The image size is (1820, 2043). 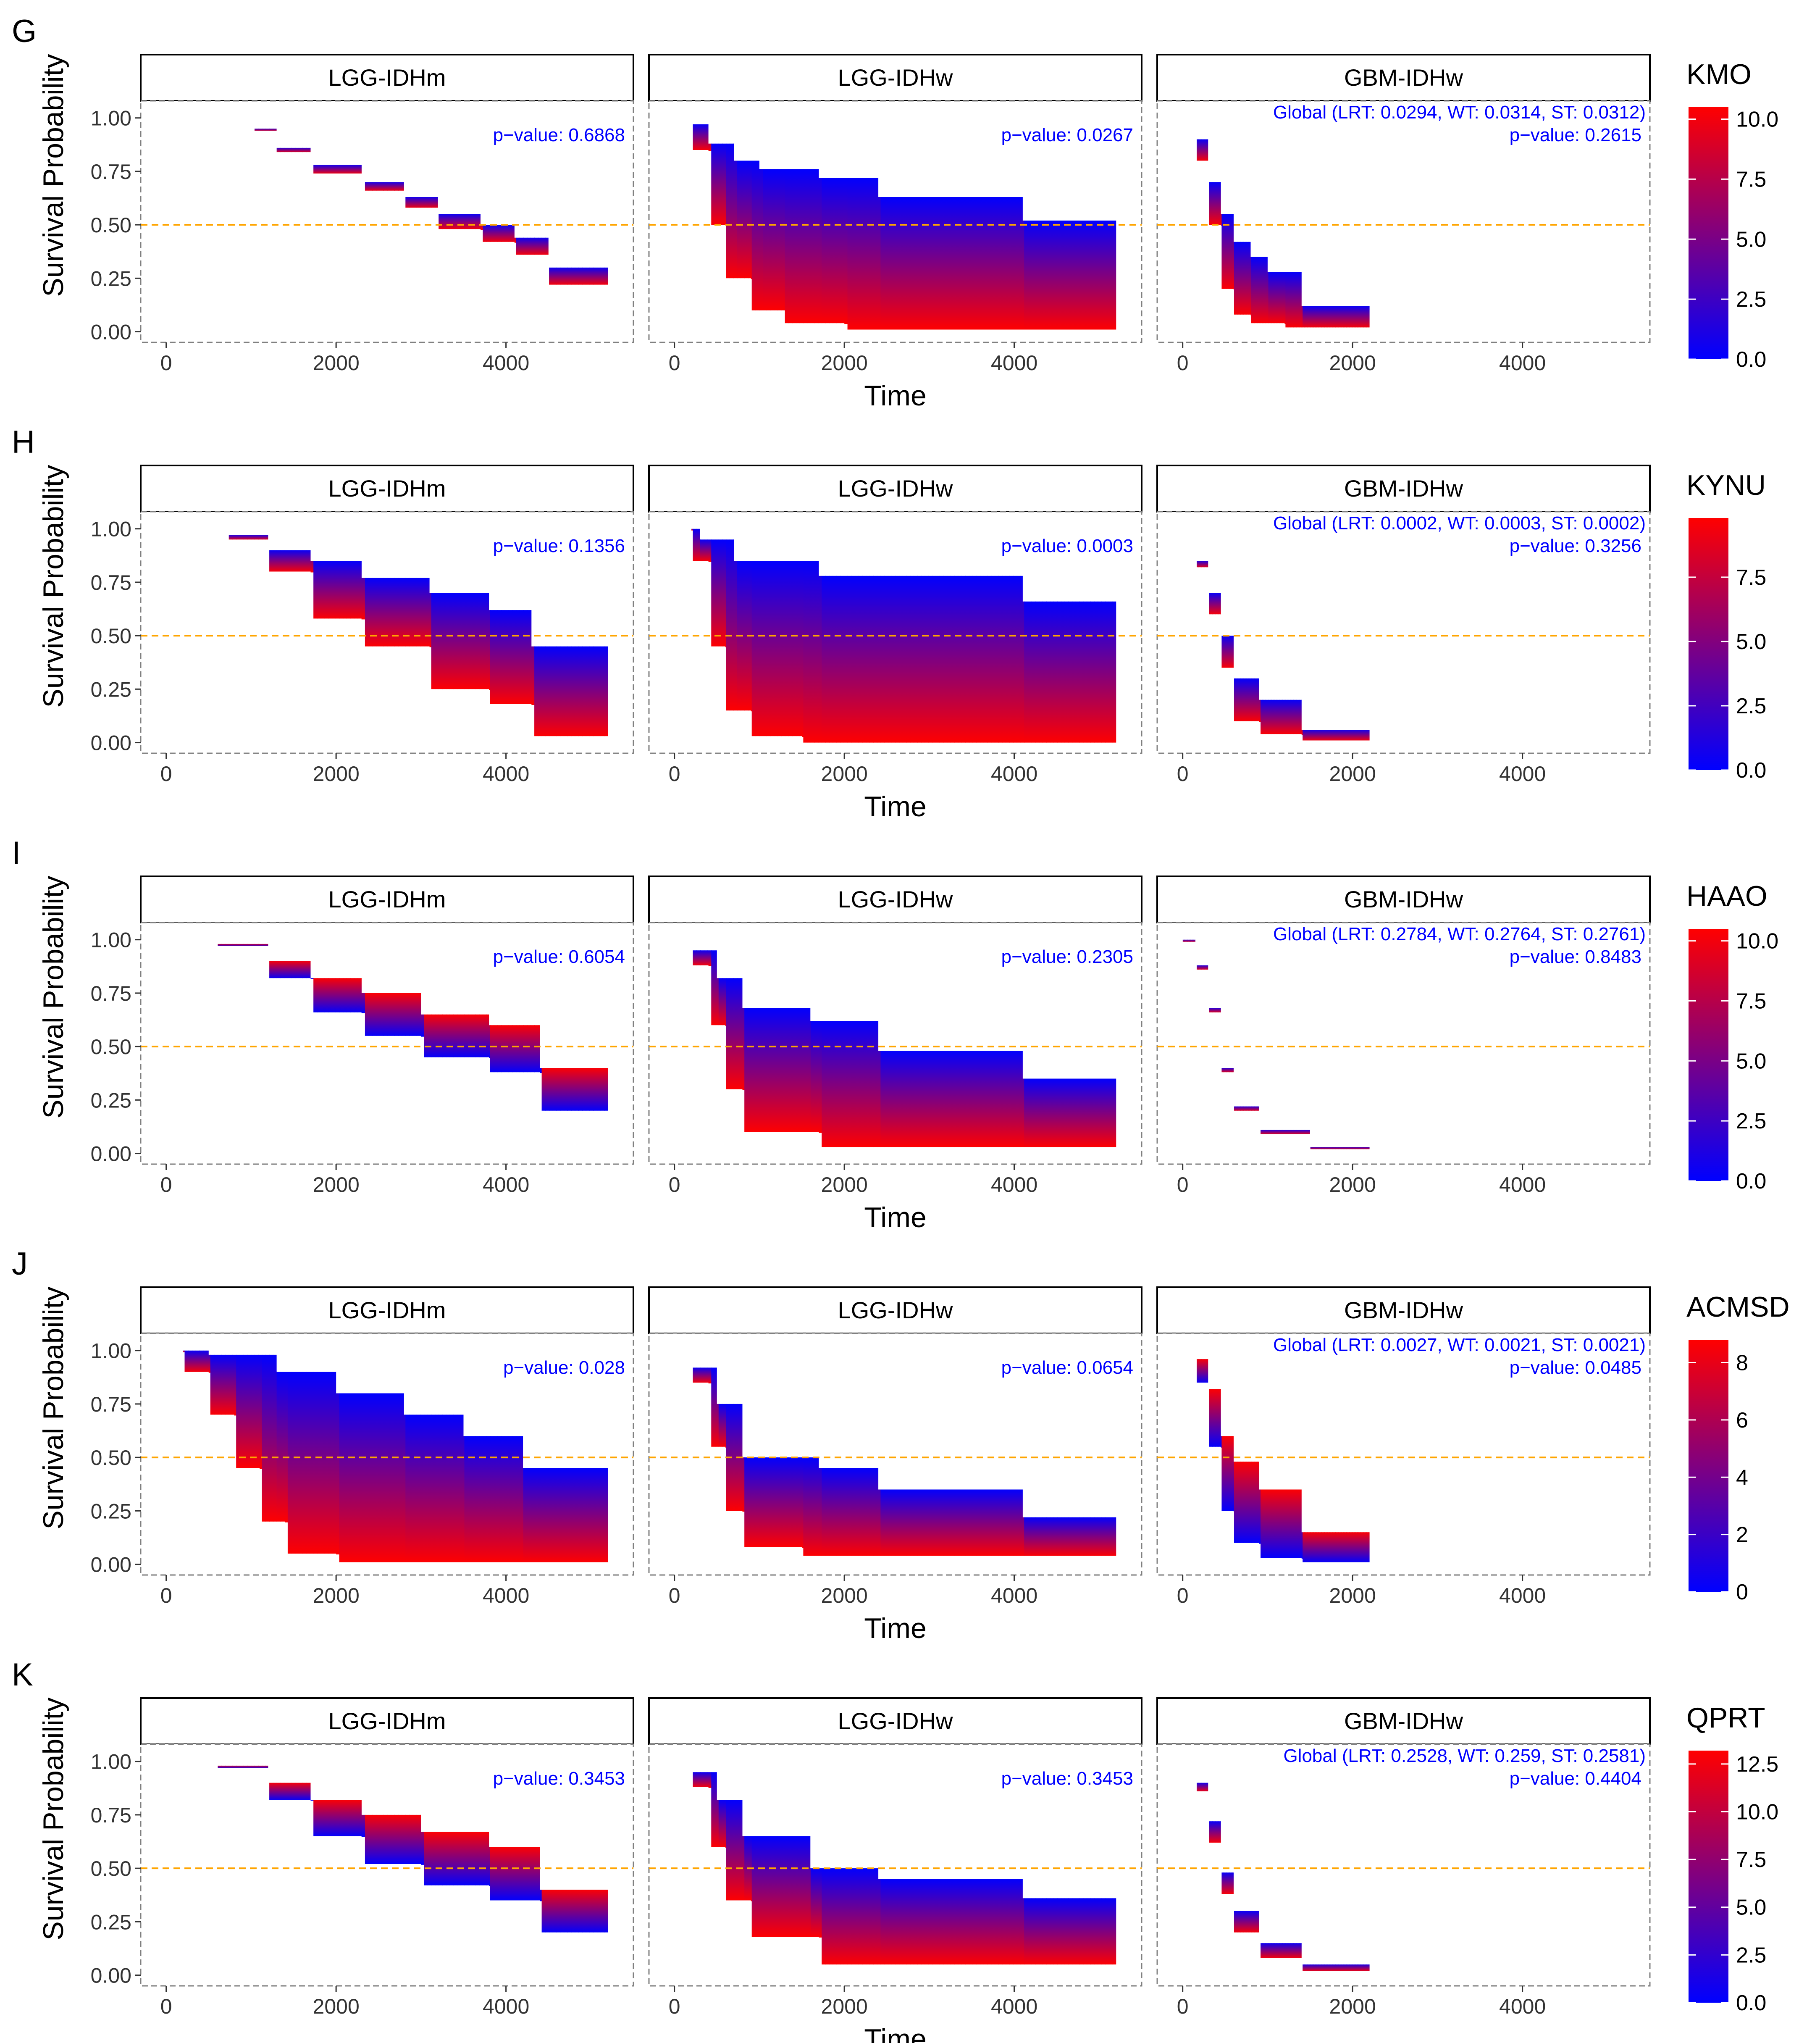 I want to click on survival-band, so click(x=895, y=1043).